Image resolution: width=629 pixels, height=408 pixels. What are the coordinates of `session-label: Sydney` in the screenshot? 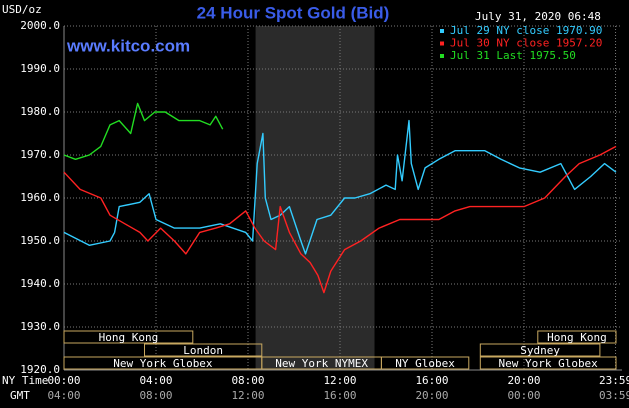 It's located at (540, 350).